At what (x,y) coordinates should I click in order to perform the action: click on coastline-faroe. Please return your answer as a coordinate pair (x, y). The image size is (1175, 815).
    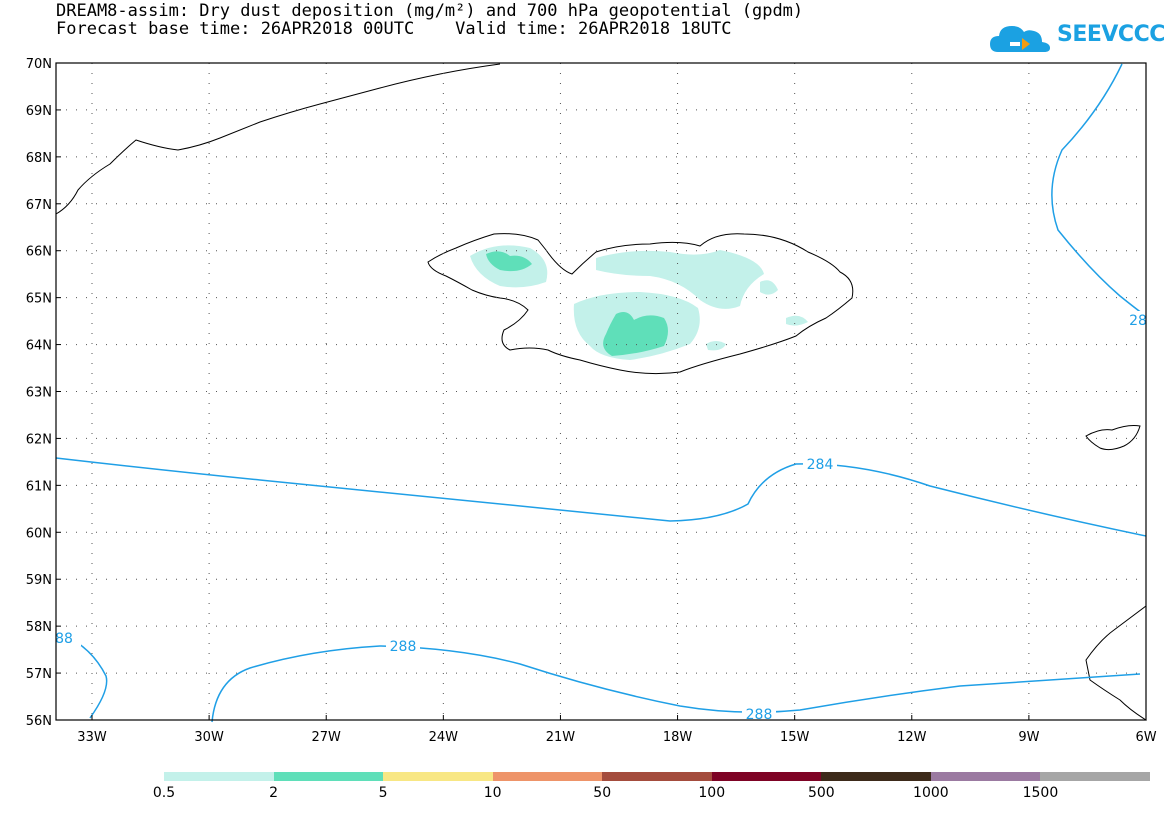
    Looking at the image, I should click on (1113, 438).